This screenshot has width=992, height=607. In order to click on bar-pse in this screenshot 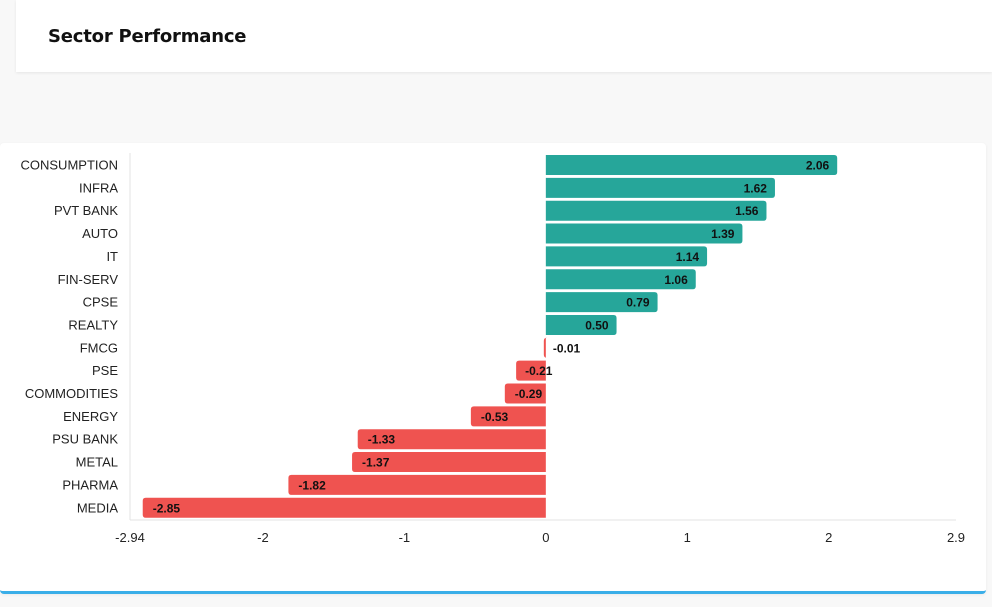, I will do `click(531, 370)`.